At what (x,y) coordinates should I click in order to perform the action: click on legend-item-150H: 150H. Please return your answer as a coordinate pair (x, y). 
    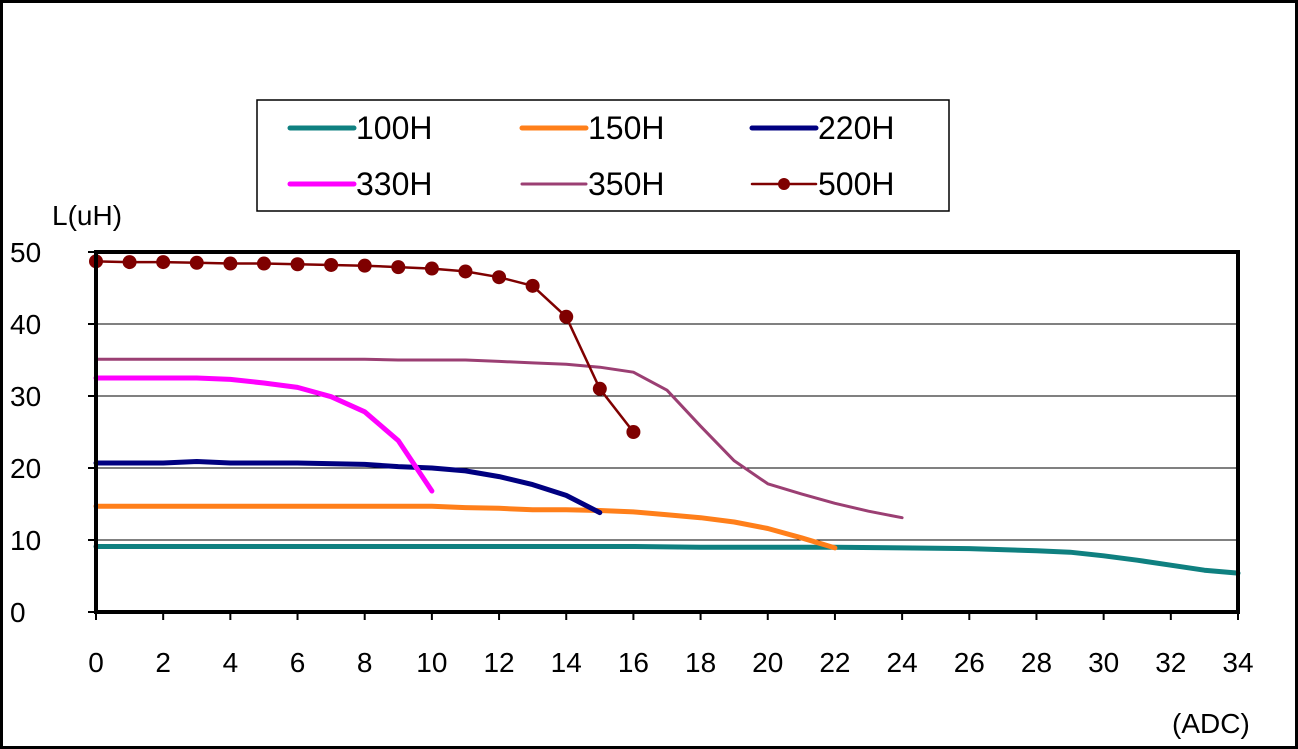
    Looking at the image, I should click on (592, 128).